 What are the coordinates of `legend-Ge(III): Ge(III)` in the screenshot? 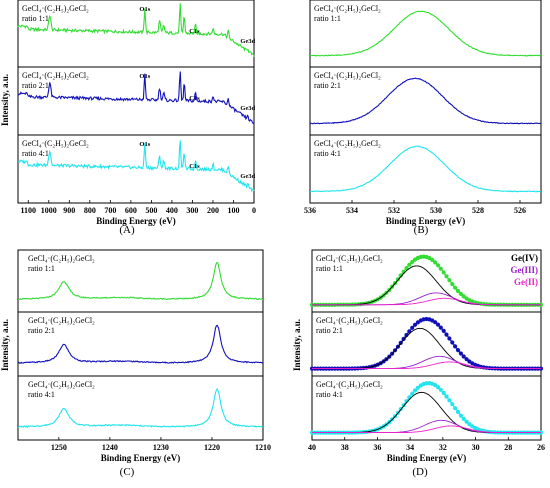 It's located at (525, 270).